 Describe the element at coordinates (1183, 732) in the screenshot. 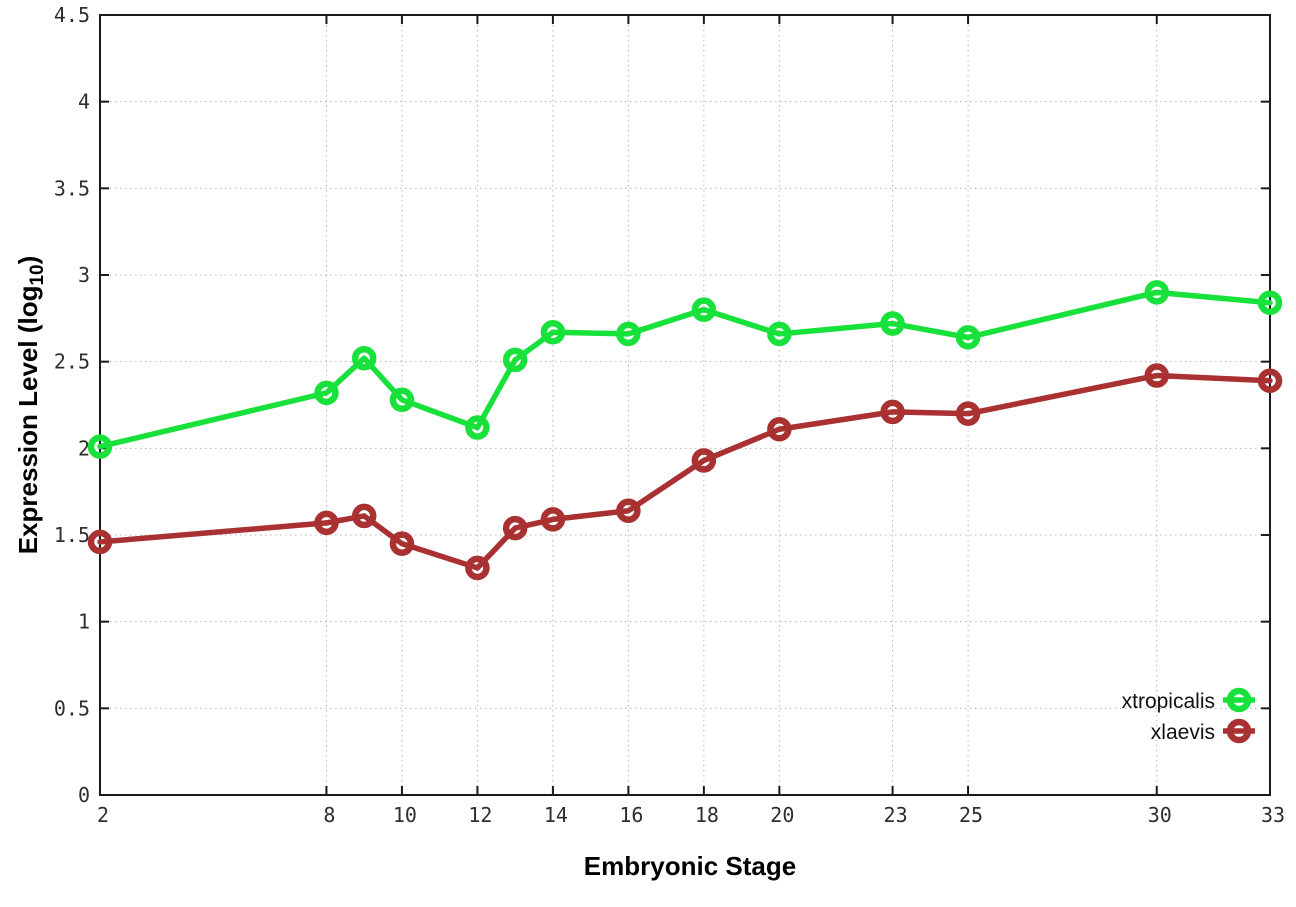

I see `legend-label-xlaevis: xlaevis` at that location.